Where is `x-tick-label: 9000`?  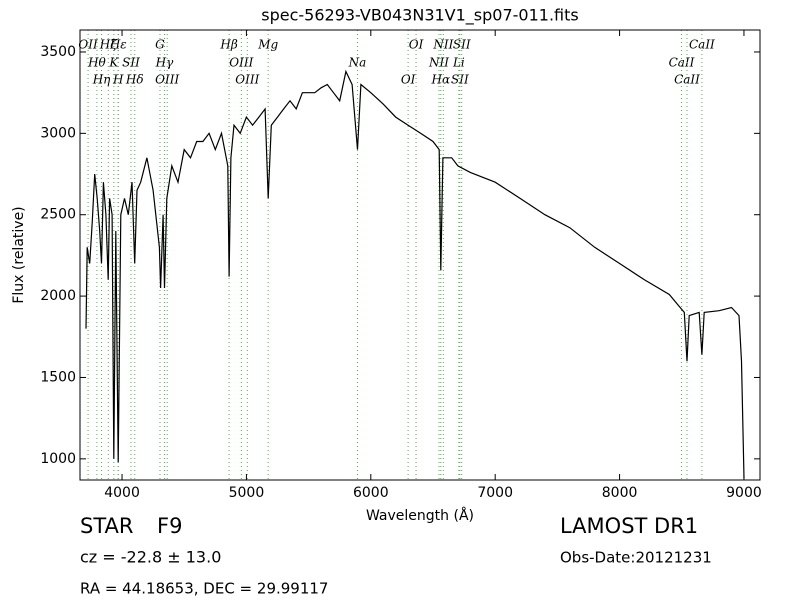 x-tick-label: 9000 is located at coordinates (744, 493).